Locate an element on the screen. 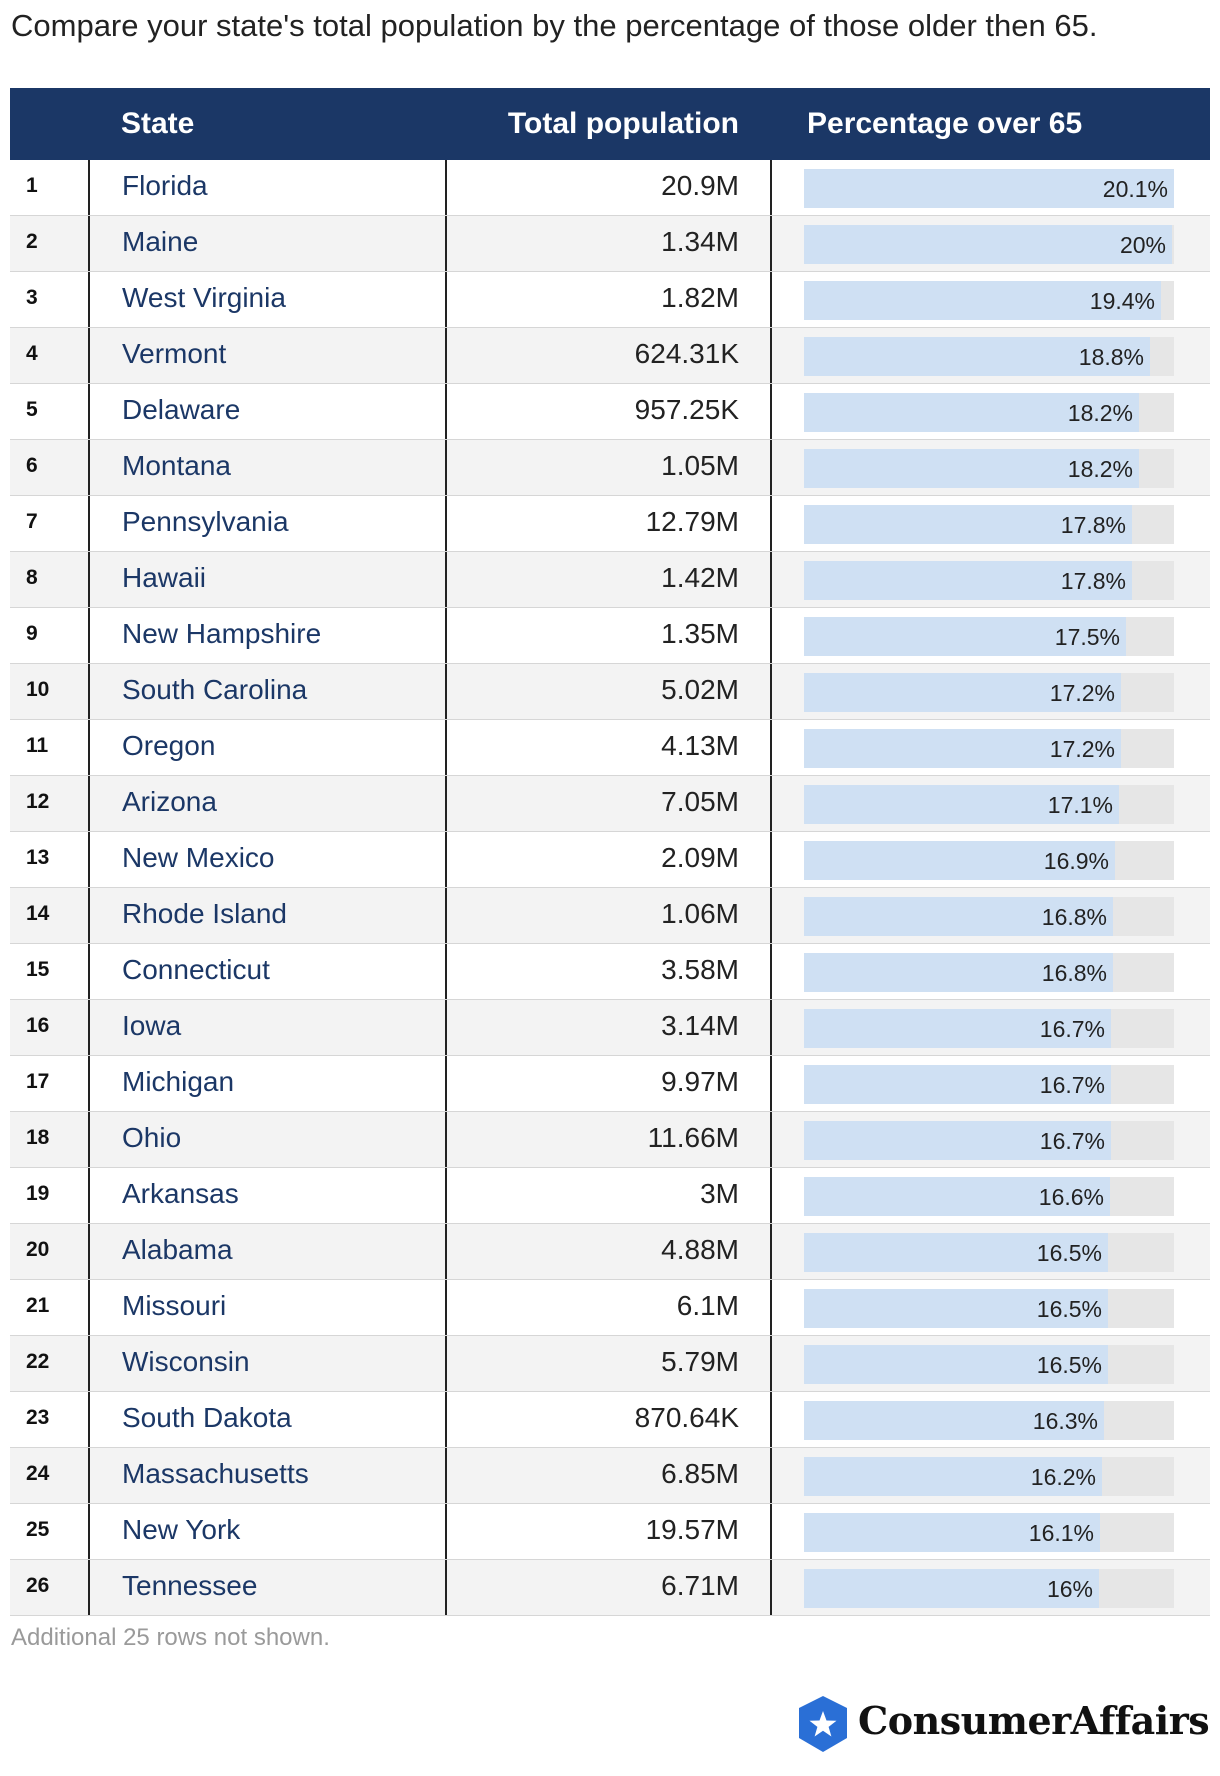 This screenshot has width=1220, height=1776. row-state: Alabama is located at coordinates (177, 1249).